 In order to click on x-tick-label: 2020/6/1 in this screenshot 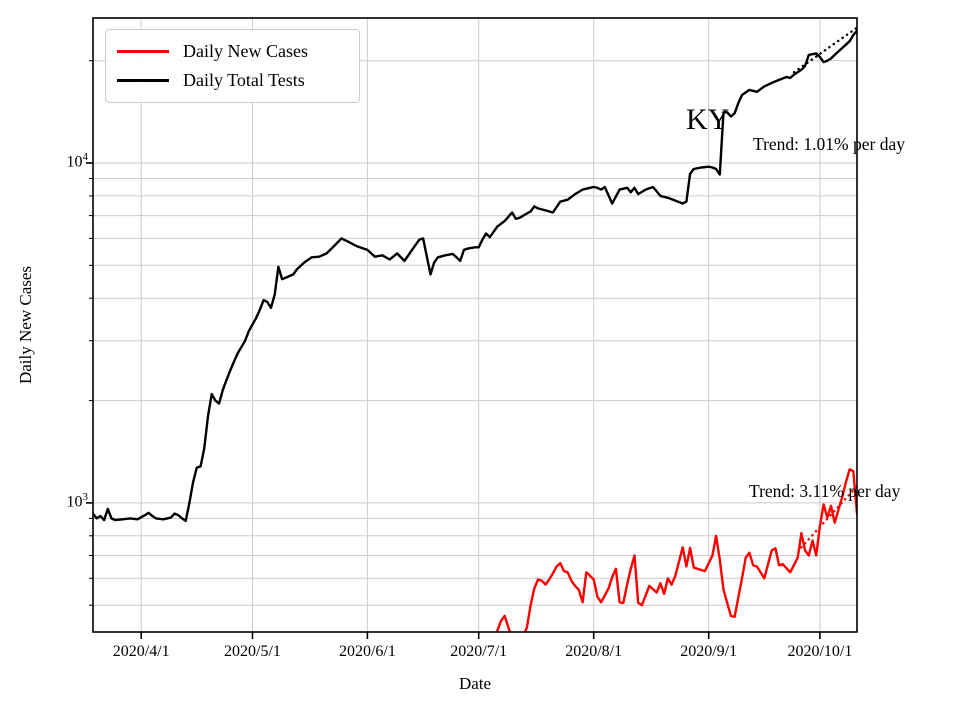, I will do `click(367, 651)`.